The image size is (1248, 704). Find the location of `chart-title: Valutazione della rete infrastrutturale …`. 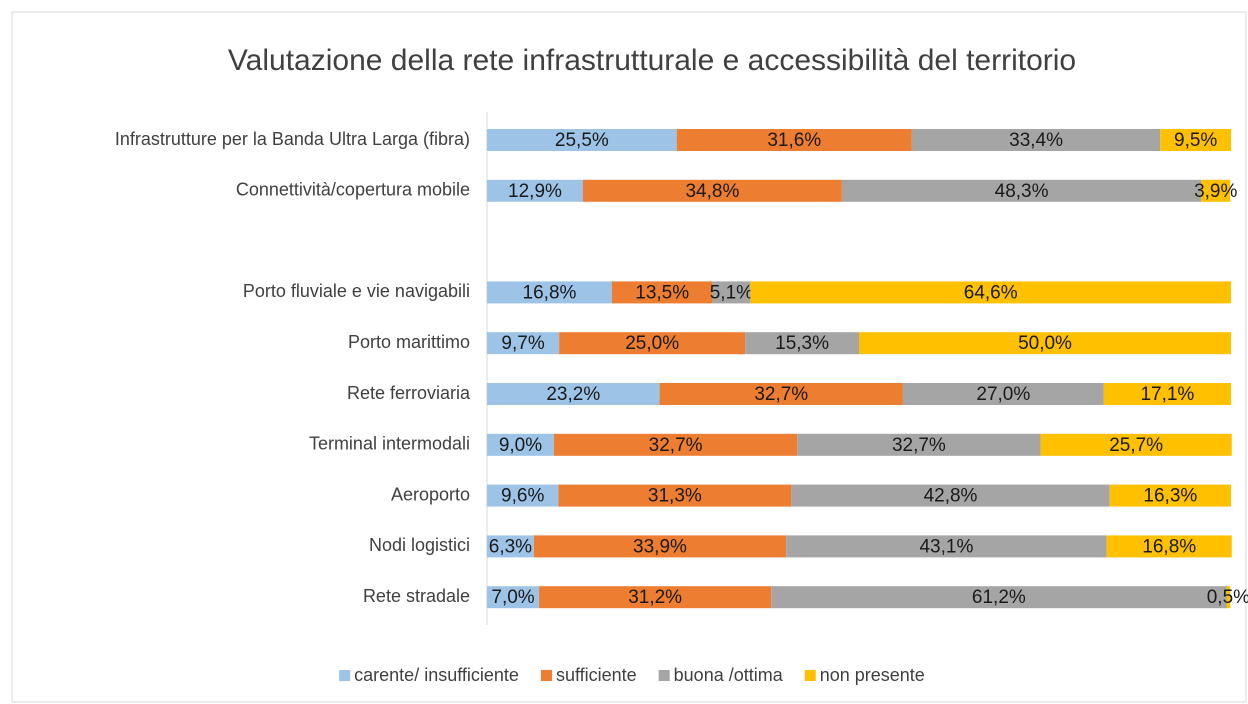

chart-title: Valutazione della rete infrastrutturale … is located at coordinates (652, 60).